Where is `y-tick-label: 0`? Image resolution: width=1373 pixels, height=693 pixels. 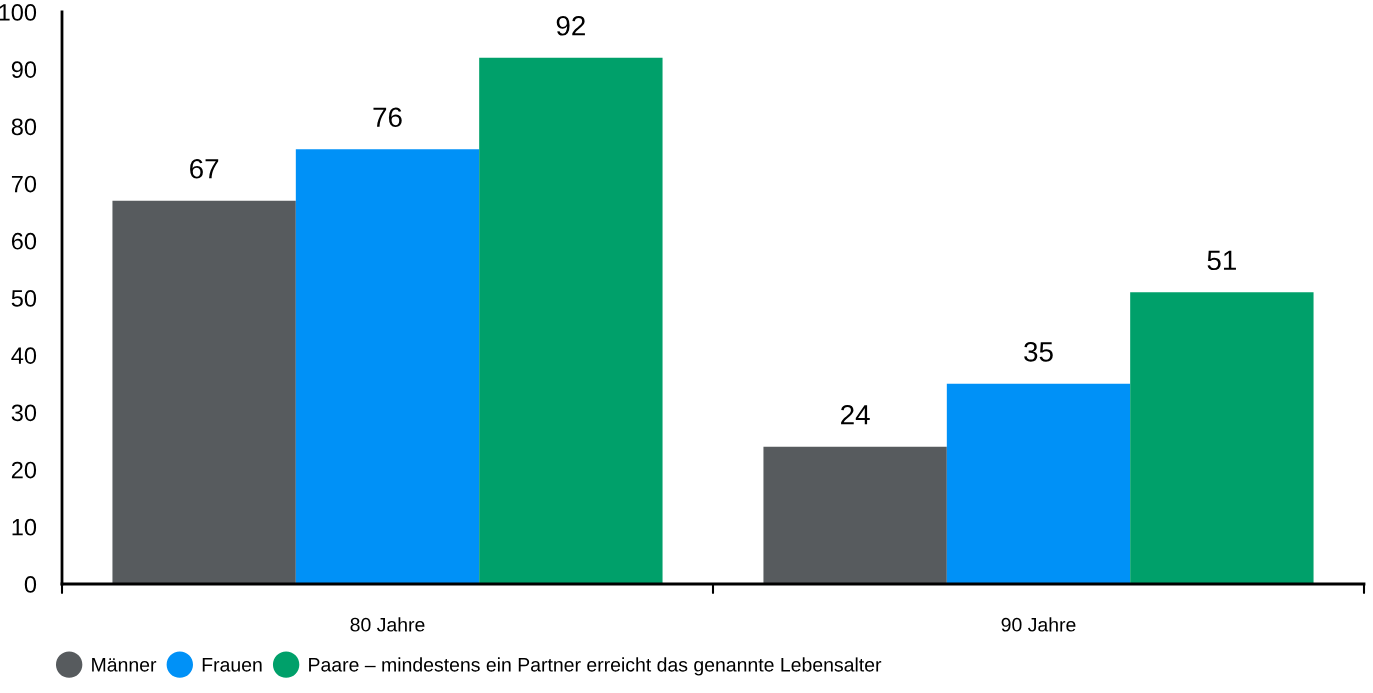
y-tick-label: 0 is located at coordinates (30, 584).